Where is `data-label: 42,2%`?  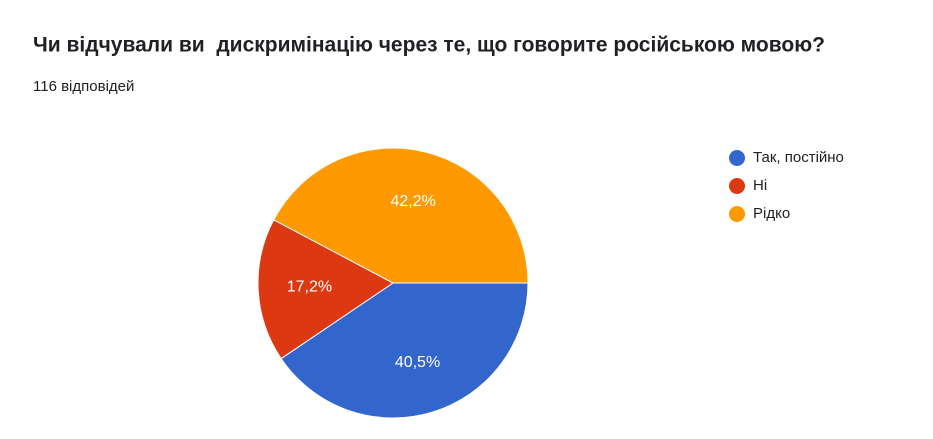 data-label: 42,2% is located at coordinates (413, 201).